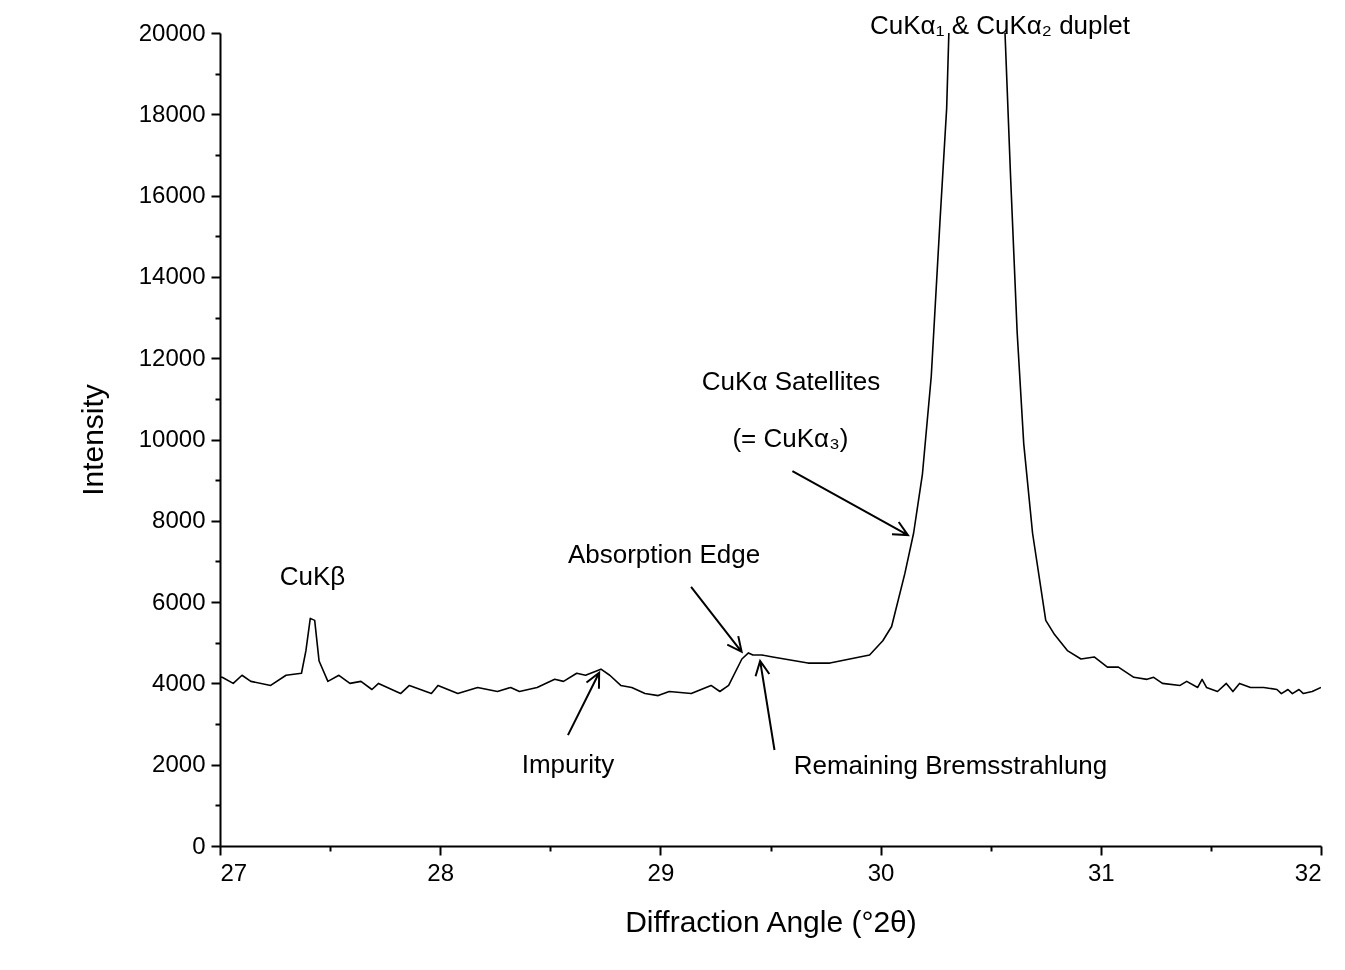 Image resolution: width=1345 pixels, height=970 pixels. What do you see at coordinates (92, 440) in the screenshot?
I see `y-axis-title: Intensity` at bounding box center [92, 440].